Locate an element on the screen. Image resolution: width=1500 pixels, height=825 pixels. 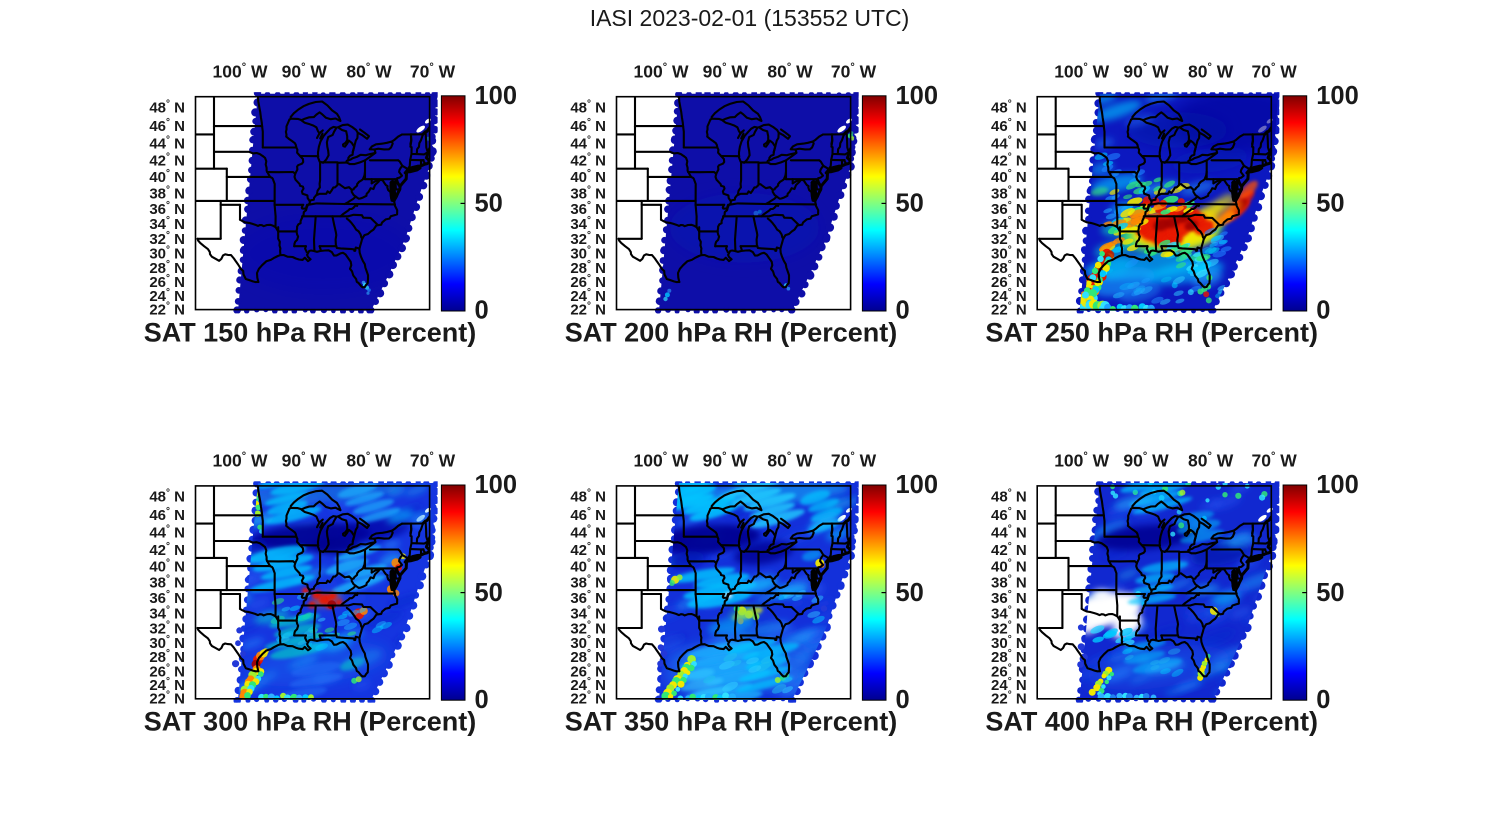
svg-text: SAT 200 hPa RH (Percent) is located at coordinates (731, 333).